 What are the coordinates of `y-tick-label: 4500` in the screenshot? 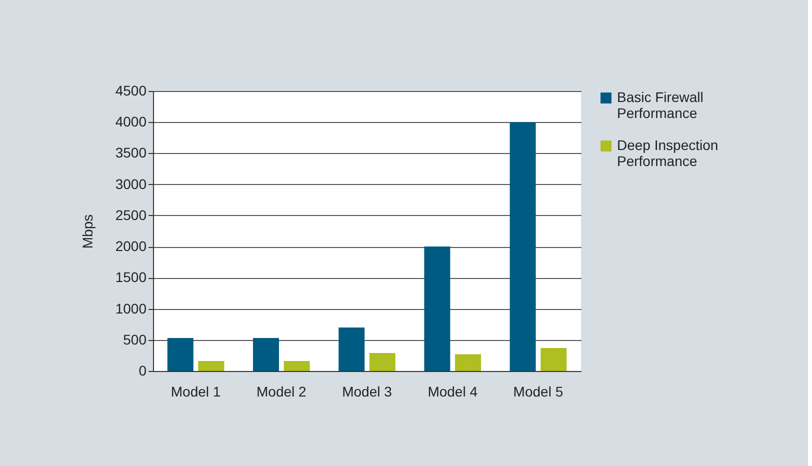 It's located at (131, 90).